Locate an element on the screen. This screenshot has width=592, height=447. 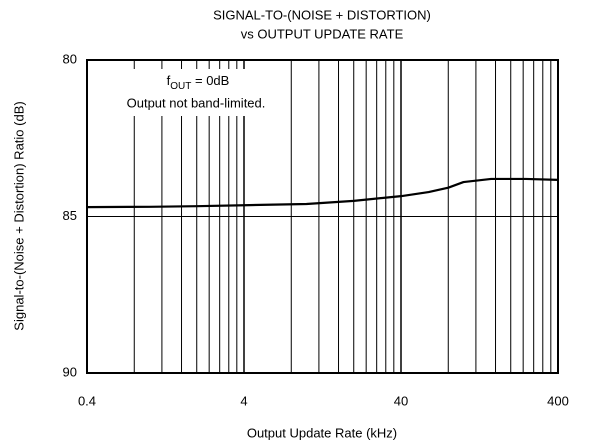
plot is located at coordinates (322, 193).